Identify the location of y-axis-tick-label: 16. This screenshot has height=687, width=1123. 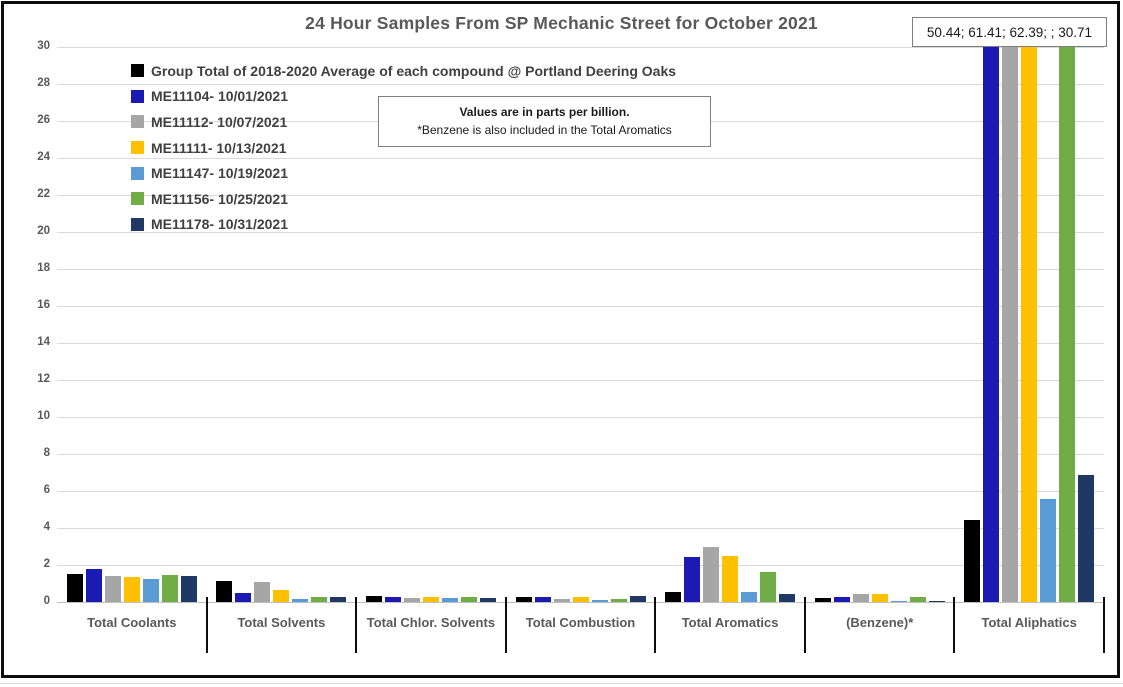
(43, 305).